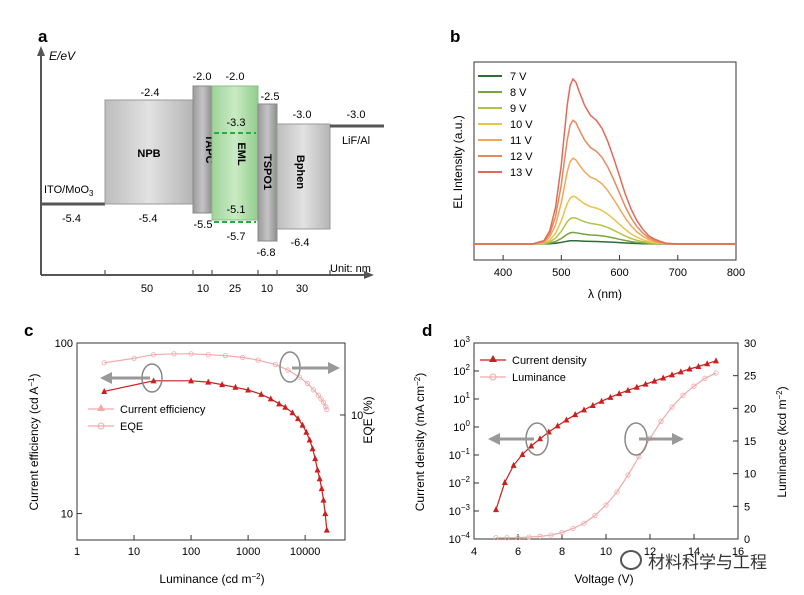 Image resolution: width=804 pixels, height=595 pixels. I want to click on a-value-tapc-top: -2.0, so click(202, 77).